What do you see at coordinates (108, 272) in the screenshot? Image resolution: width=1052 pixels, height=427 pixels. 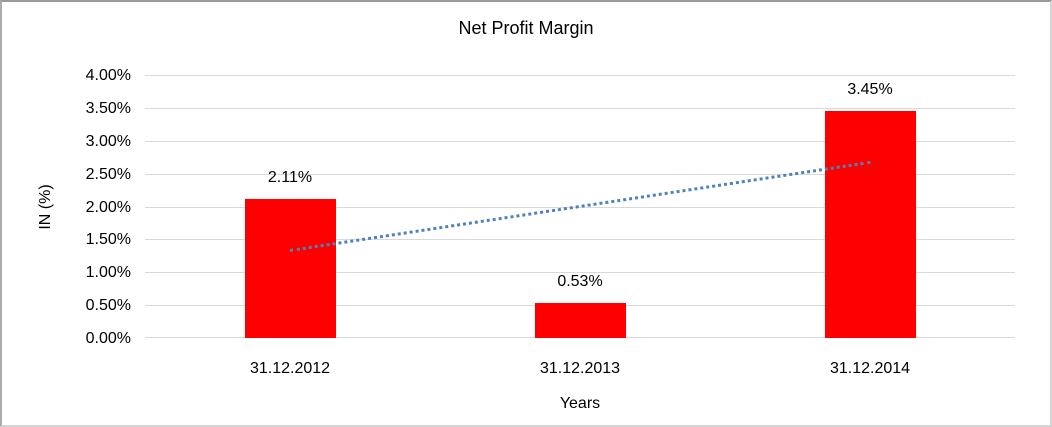 I see `y-tick-label: 1.00%` at bounding box center [108, 272].